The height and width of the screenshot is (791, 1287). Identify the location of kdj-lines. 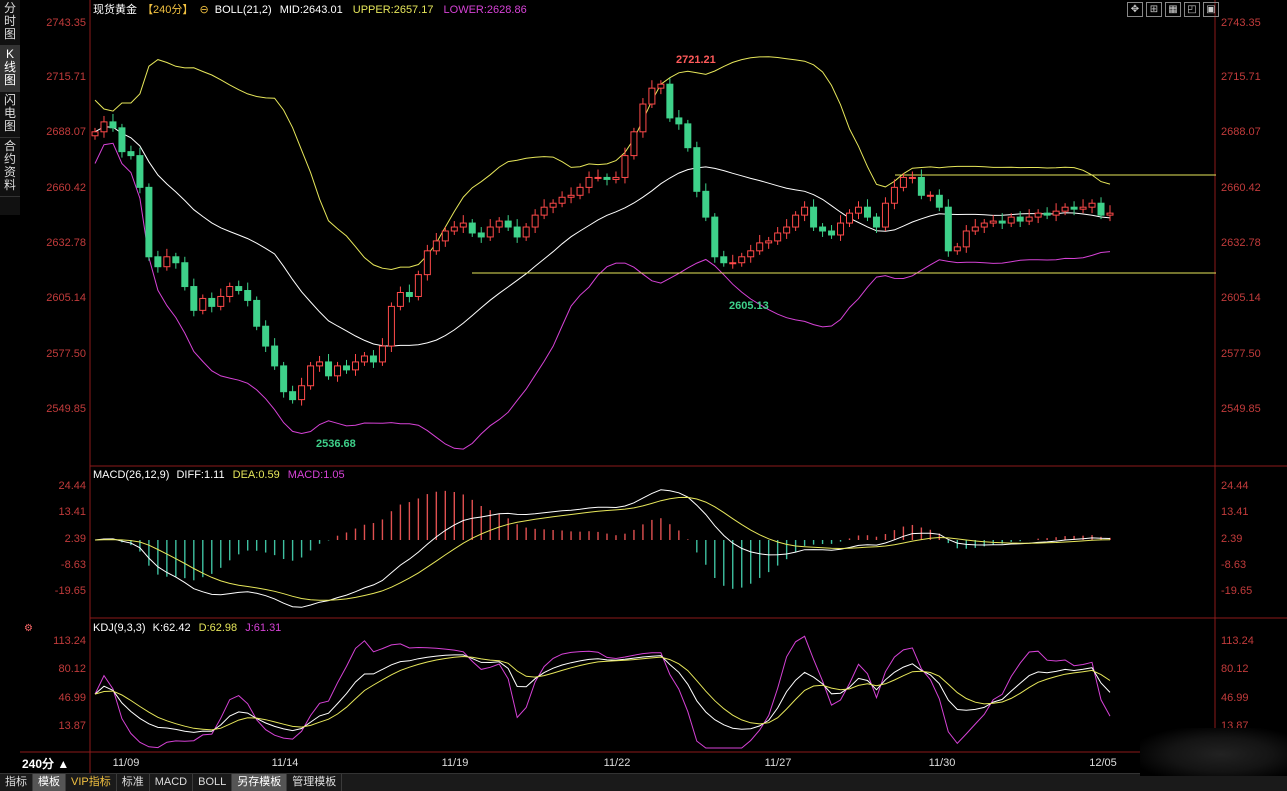
(602, 692).